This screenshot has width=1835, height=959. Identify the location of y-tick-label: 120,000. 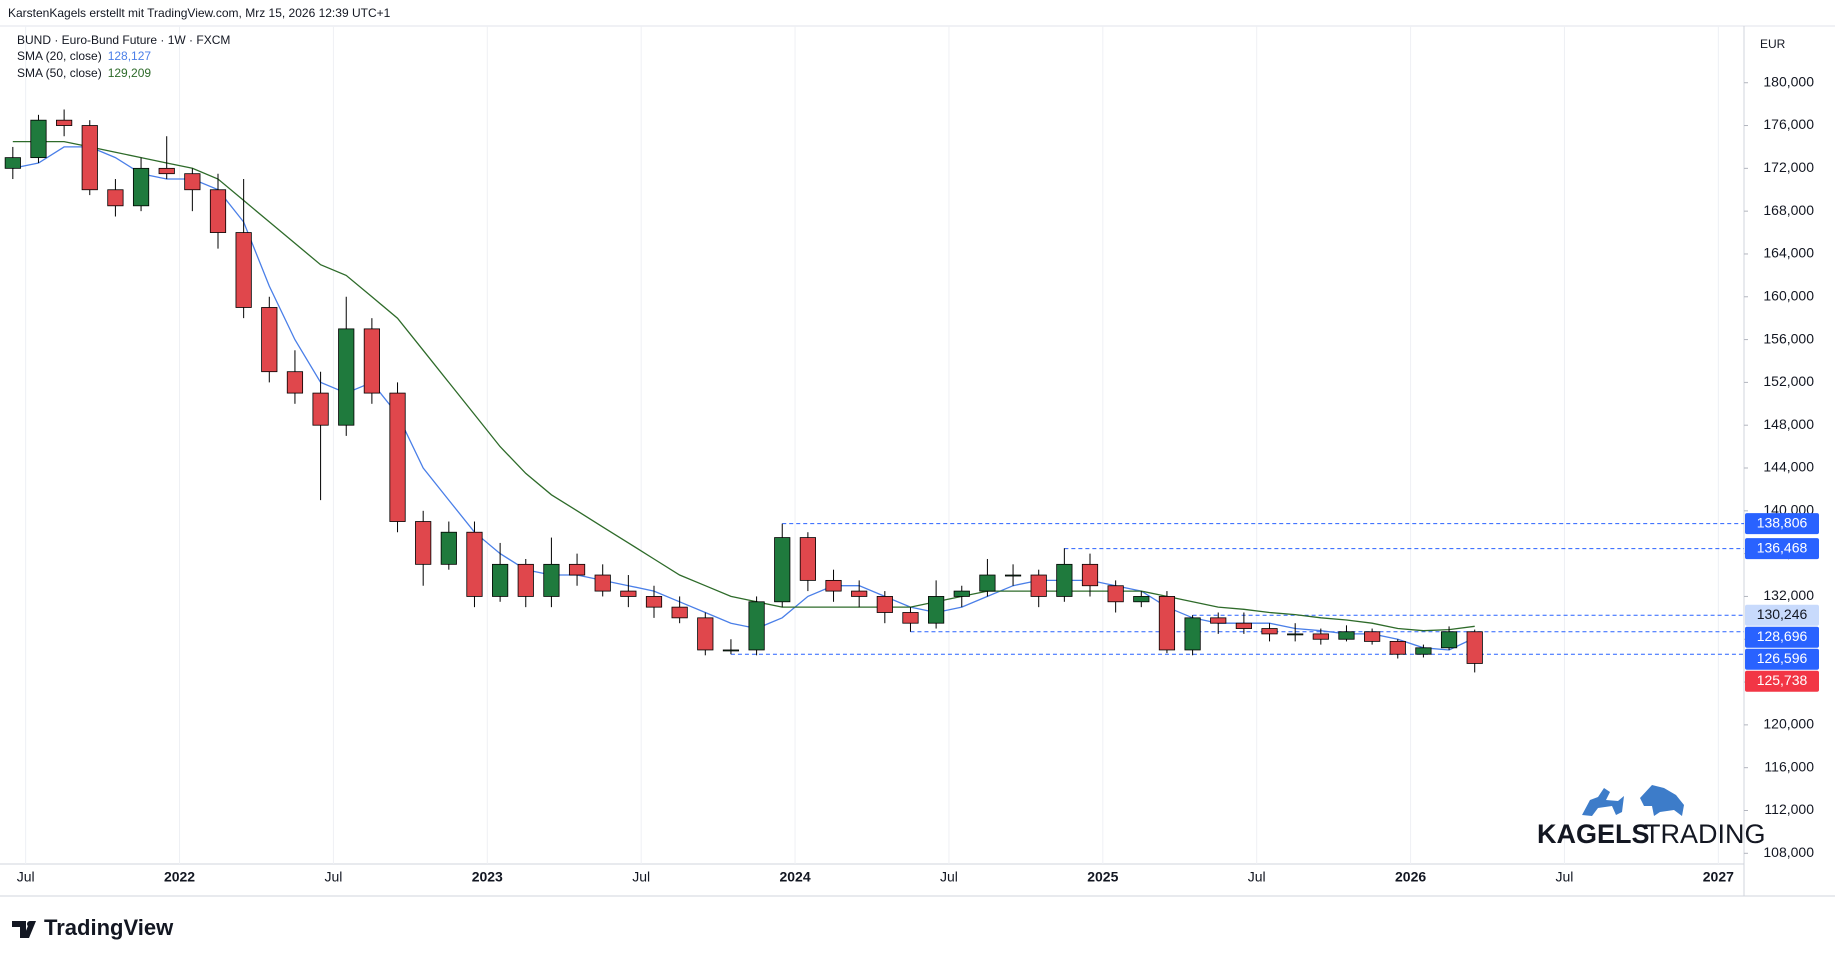
(1788, 724).